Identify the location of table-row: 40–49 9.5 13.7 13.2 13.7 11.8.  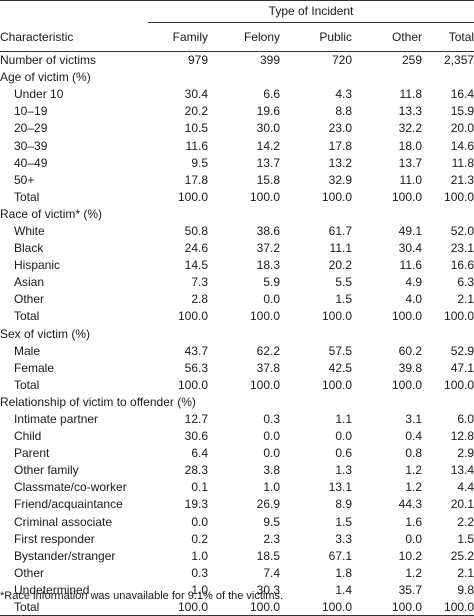
(237, 162).